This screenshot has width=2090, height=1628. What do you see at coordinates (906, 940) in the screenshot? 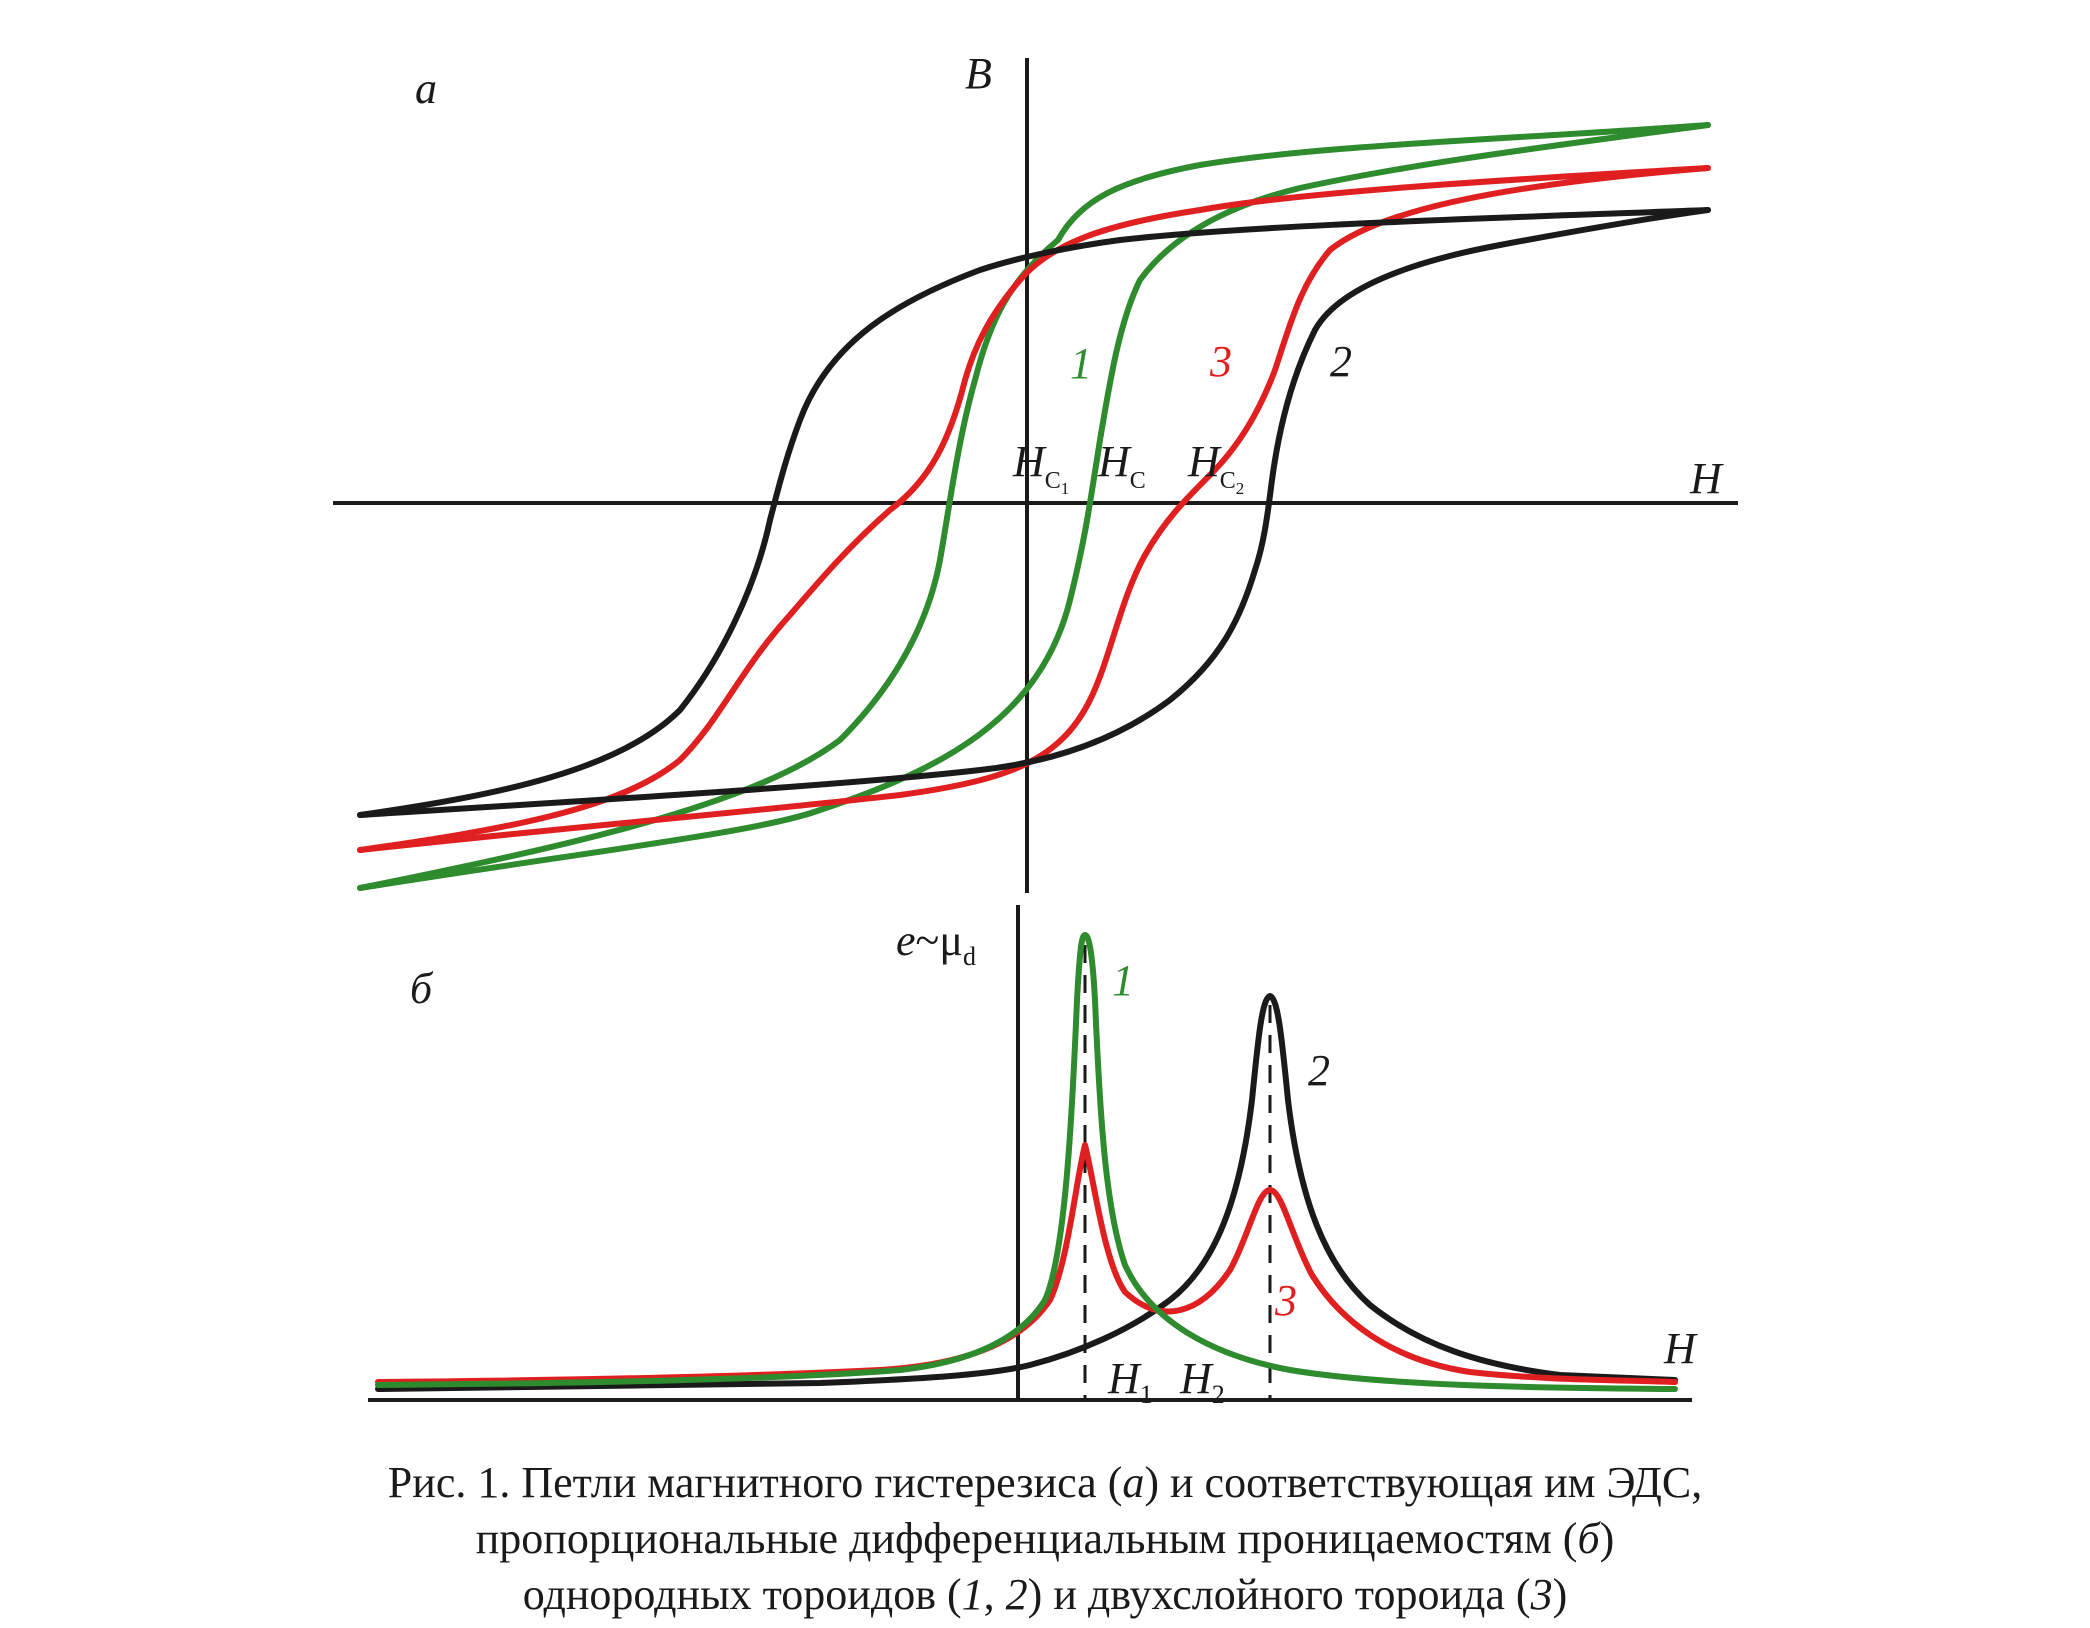
I see `e-symbol: e` at bounding box center [906, 940].